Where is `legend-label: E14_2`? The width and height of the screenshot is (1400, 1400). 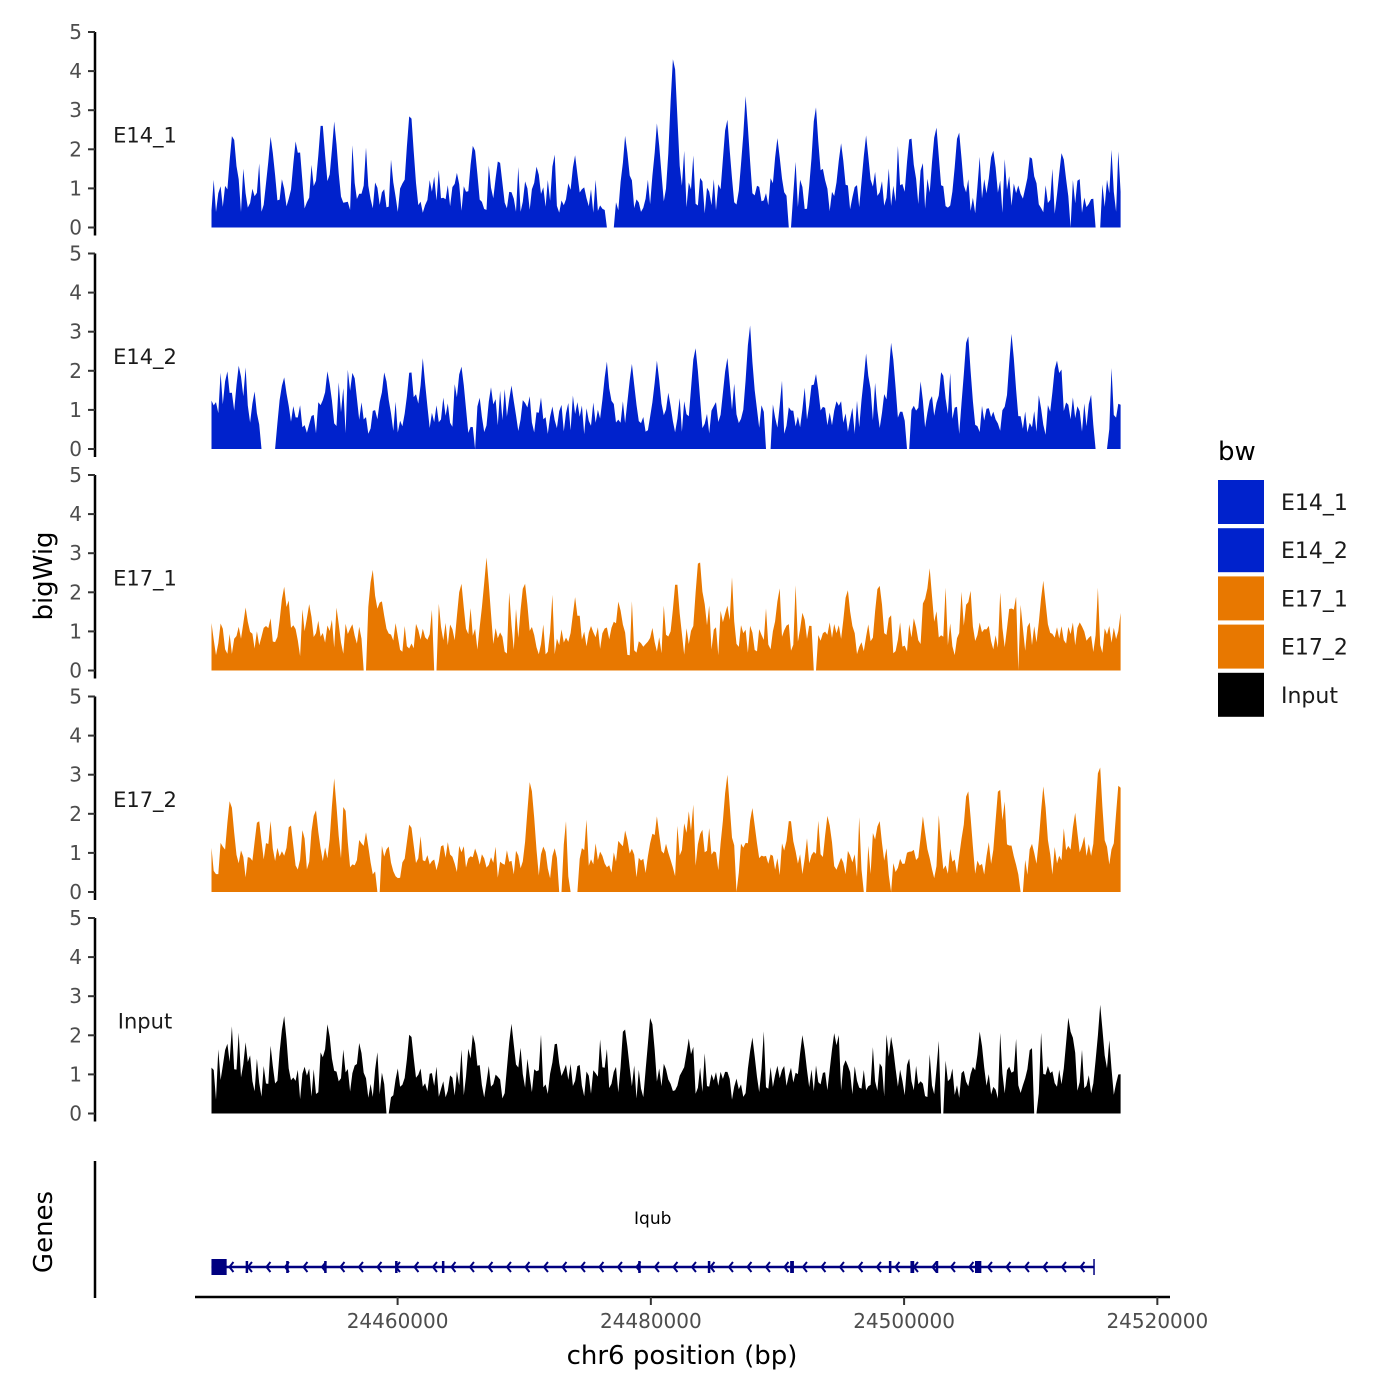
legend-label: E14_2 is located at coordinates (1314, 551).